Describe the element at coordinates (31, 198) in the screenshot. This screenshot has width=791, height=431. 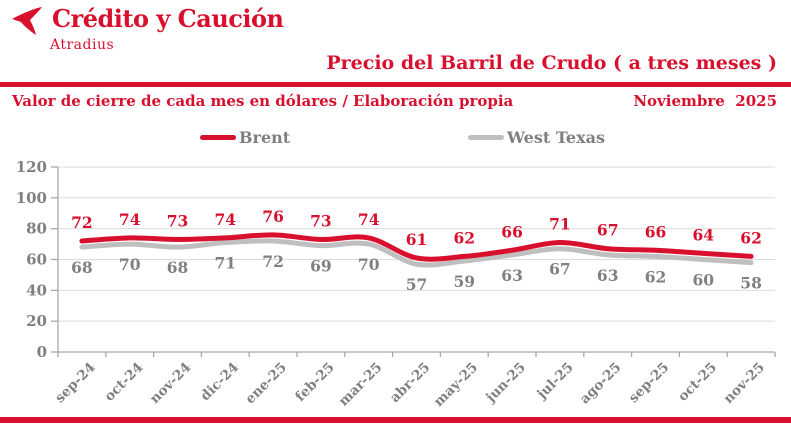
I see `y-axis-tick-label: 100` at that location.